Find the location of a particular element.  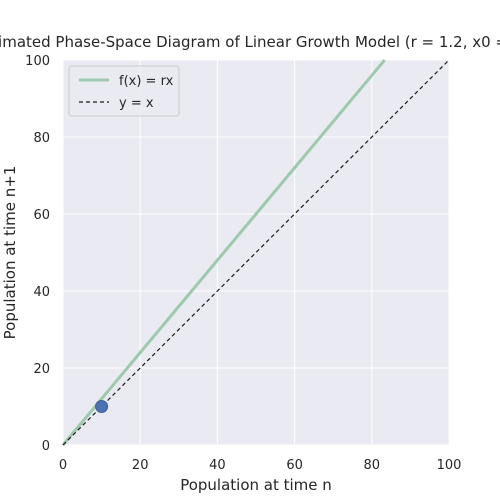

y-tick-label: 40 is located at coordinates (41, 292).